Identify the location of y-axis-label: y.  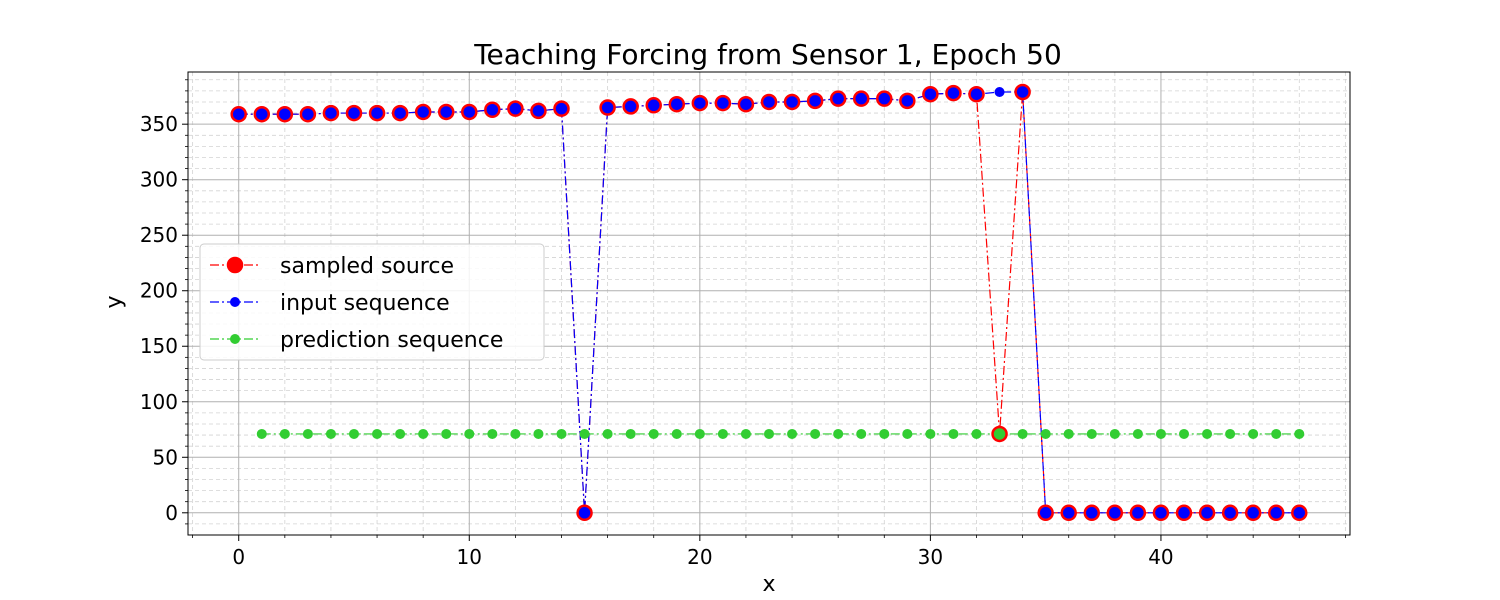
(114, 301).